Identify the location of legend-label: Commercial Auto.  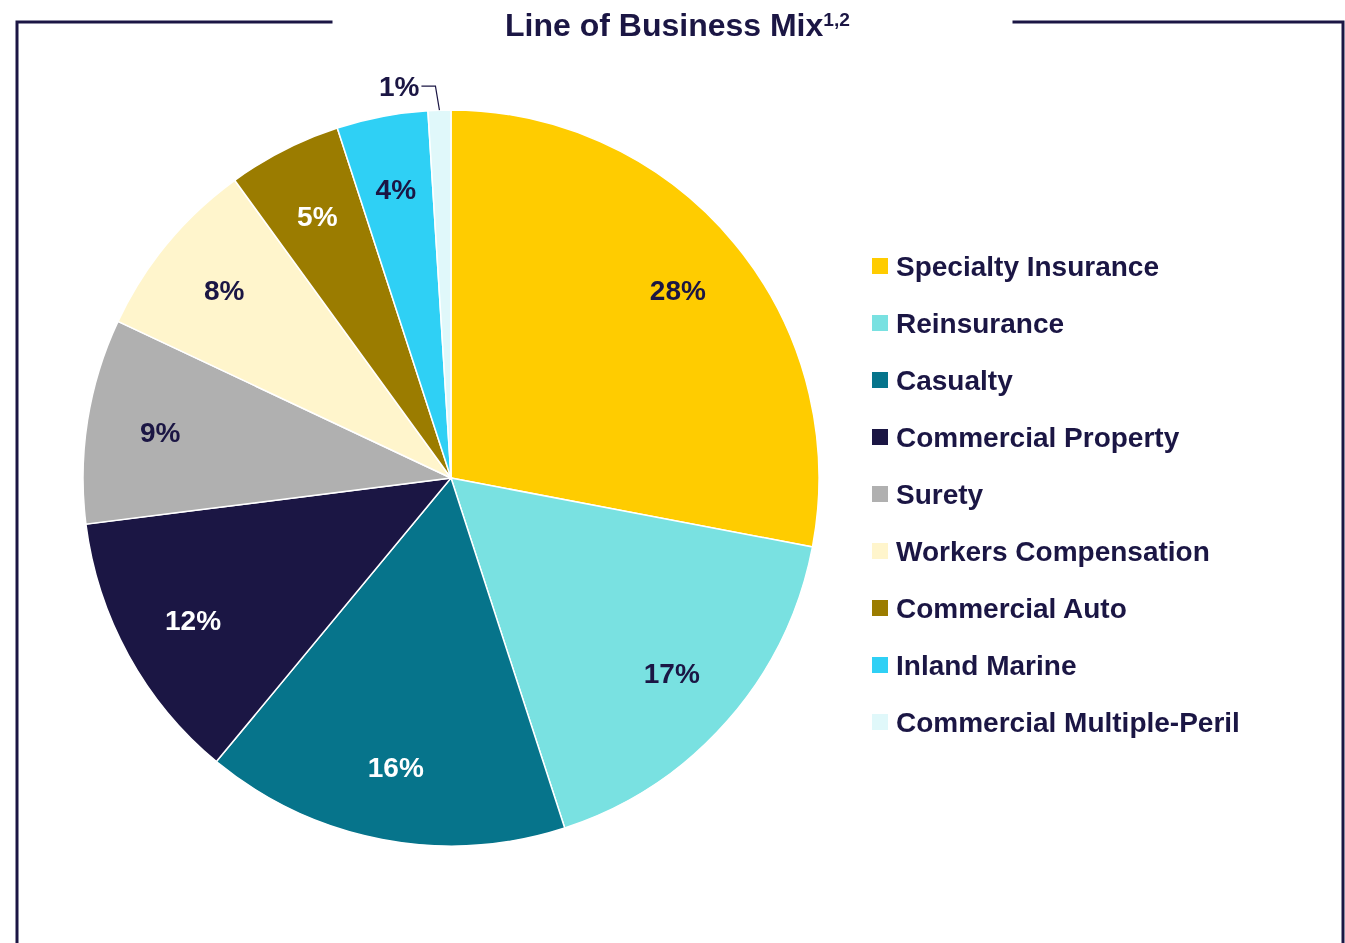
(1011, 608).